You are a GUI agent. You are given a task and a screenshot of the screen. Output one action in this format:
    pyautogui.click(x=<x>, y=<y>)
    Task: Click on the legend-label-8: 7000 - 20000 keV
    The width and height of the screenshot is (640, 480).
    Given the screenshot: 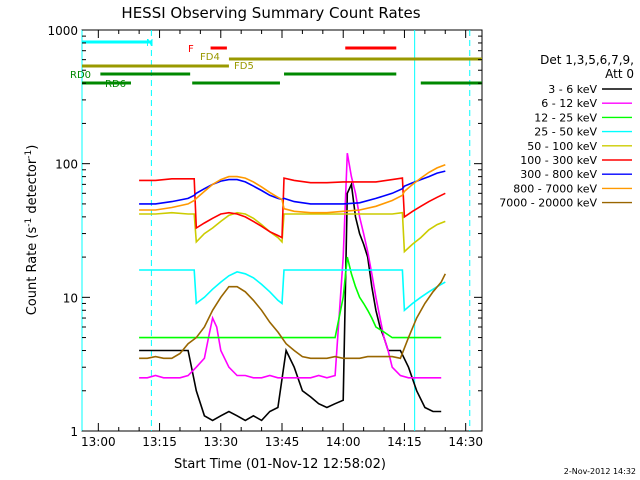 What is the action you would take?
    pyautogui.click(x=548, y=203)
    